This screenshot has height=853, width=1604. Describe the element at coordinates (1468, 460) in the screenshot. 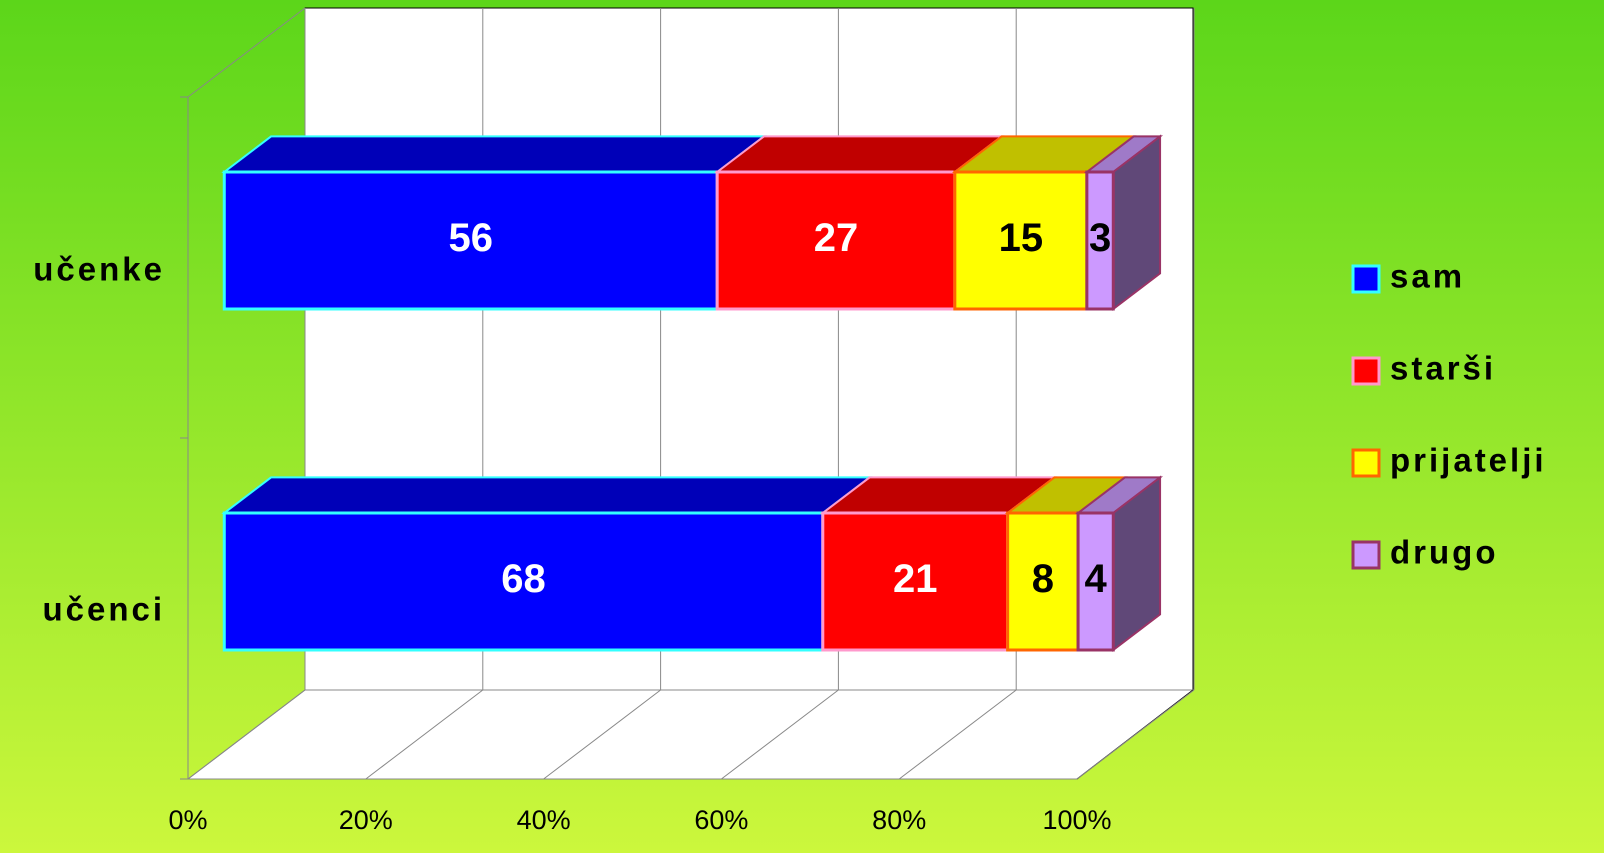

I see `legend-label: prijatelji` at that location.